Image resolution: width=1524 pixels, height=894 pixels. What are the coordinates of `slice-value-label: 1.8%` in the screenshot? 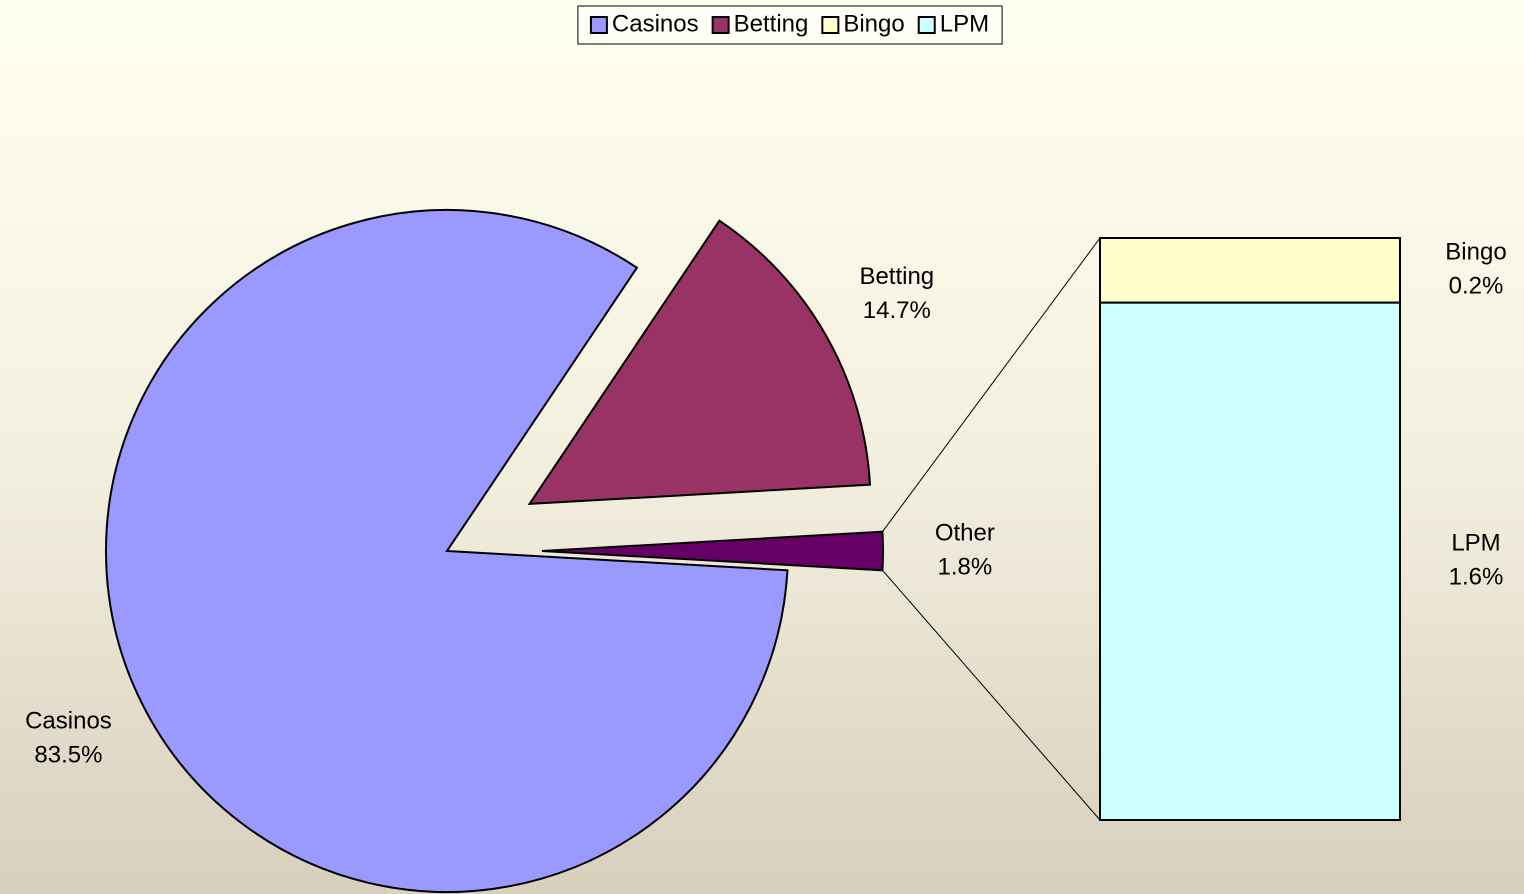 It's located at (964, 566).